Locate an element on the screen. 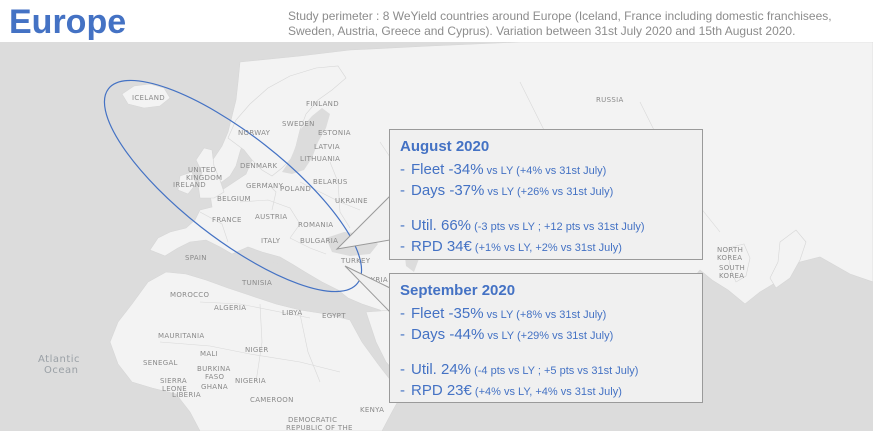  august-rpd: - RPD 34€ (+1% vs LY, +2% vs 31st July) is located at coordinates (511, 247).